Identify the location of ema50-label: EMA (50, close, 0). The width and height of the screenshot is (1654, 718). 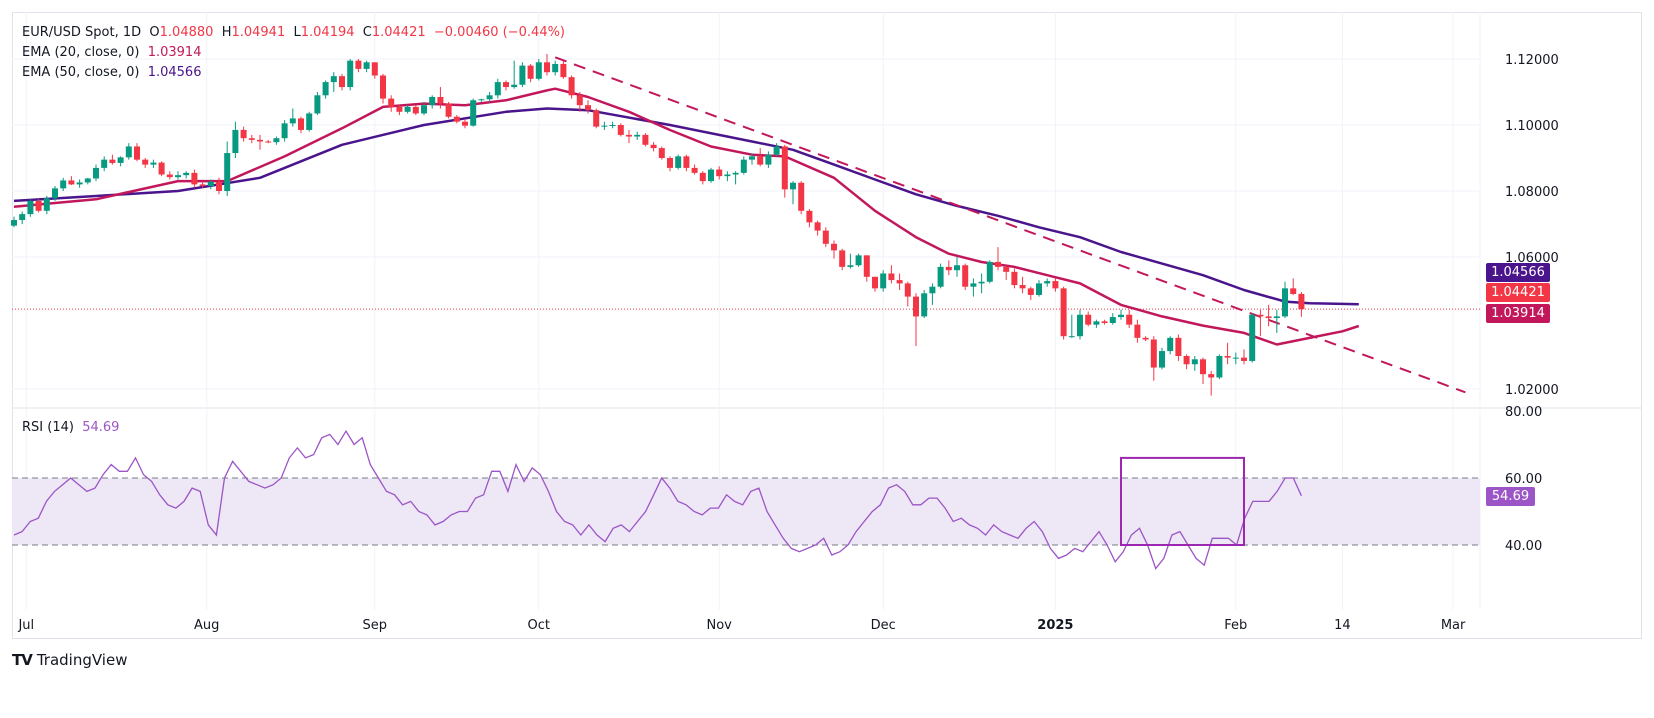
(81, 72).